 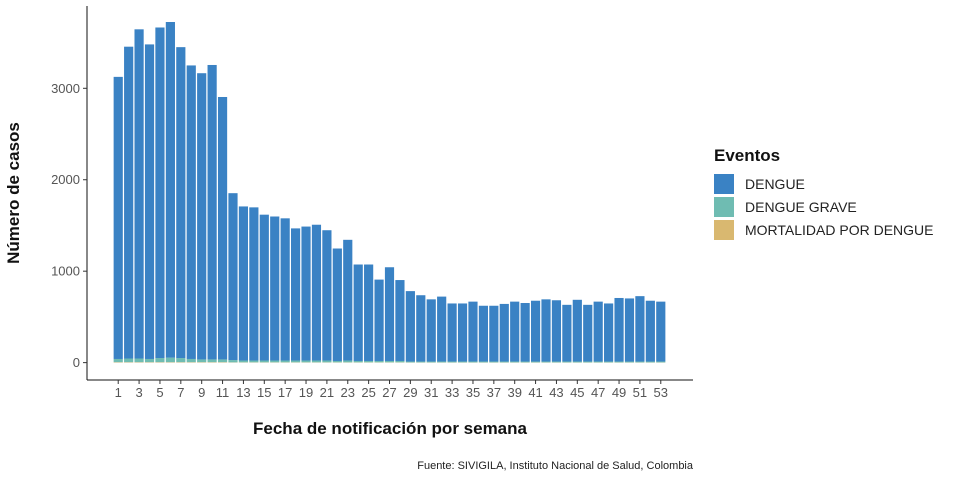 I want to click on x-axis-title: Fecha de notificación por semana, so click(x=390, y=428).